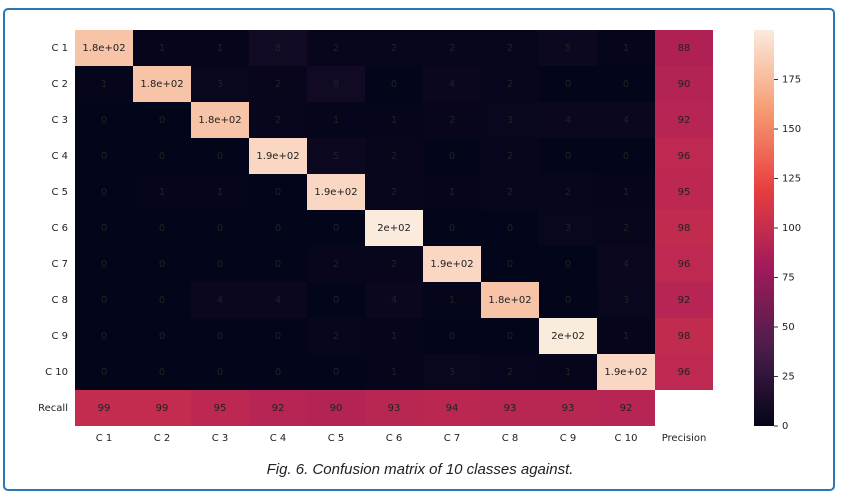 The height and width of the screenshot is (503, 846). Describe the element at coordinates (791, 179) in the screenshot. I see `colorbar-tick-label: 125` at that location.